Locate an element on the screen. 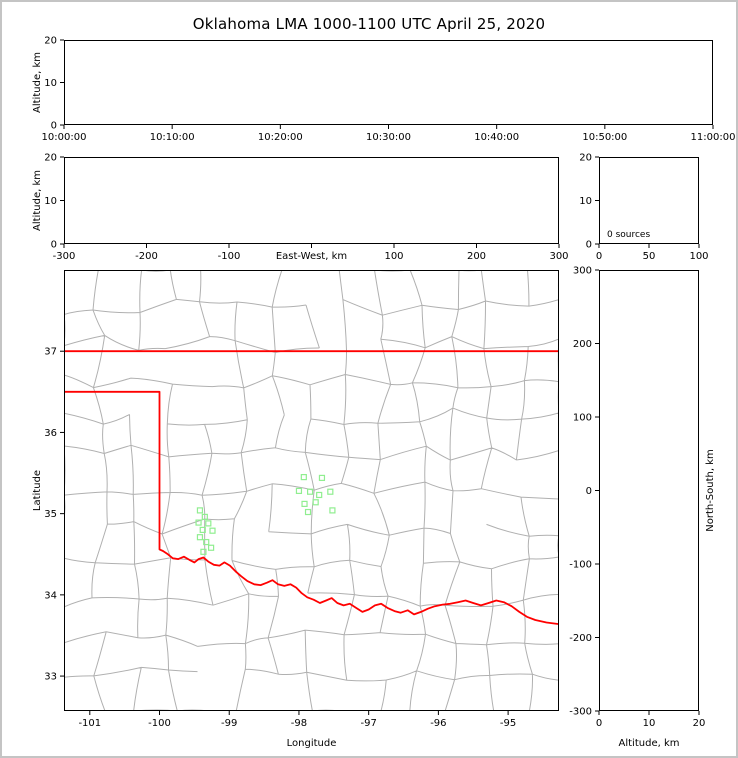 This screenshot has width=738, height=758. y-tick-label: 200 is located at coordinates (582, 344).